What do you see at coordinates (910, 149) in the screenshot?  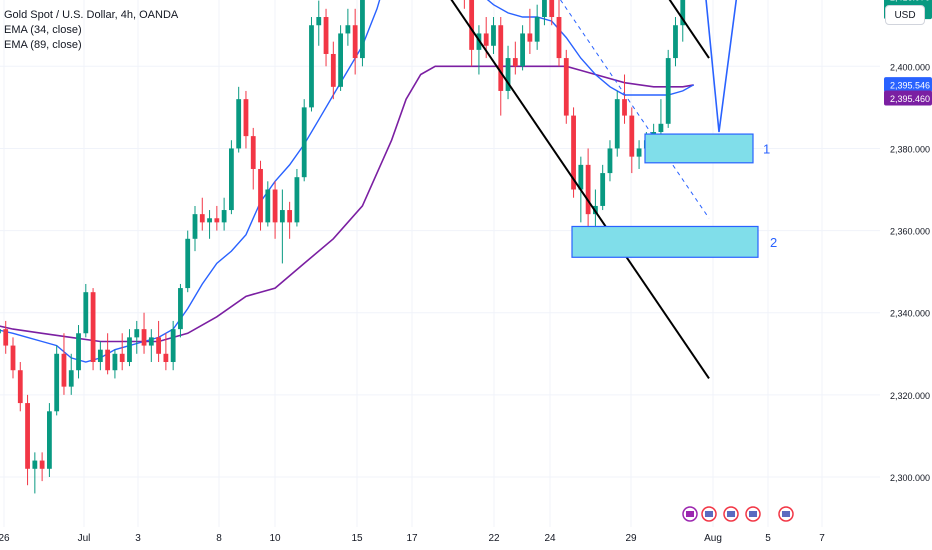 I see `y-tick-label: 2,380.000` at bounding box center [910, 149].